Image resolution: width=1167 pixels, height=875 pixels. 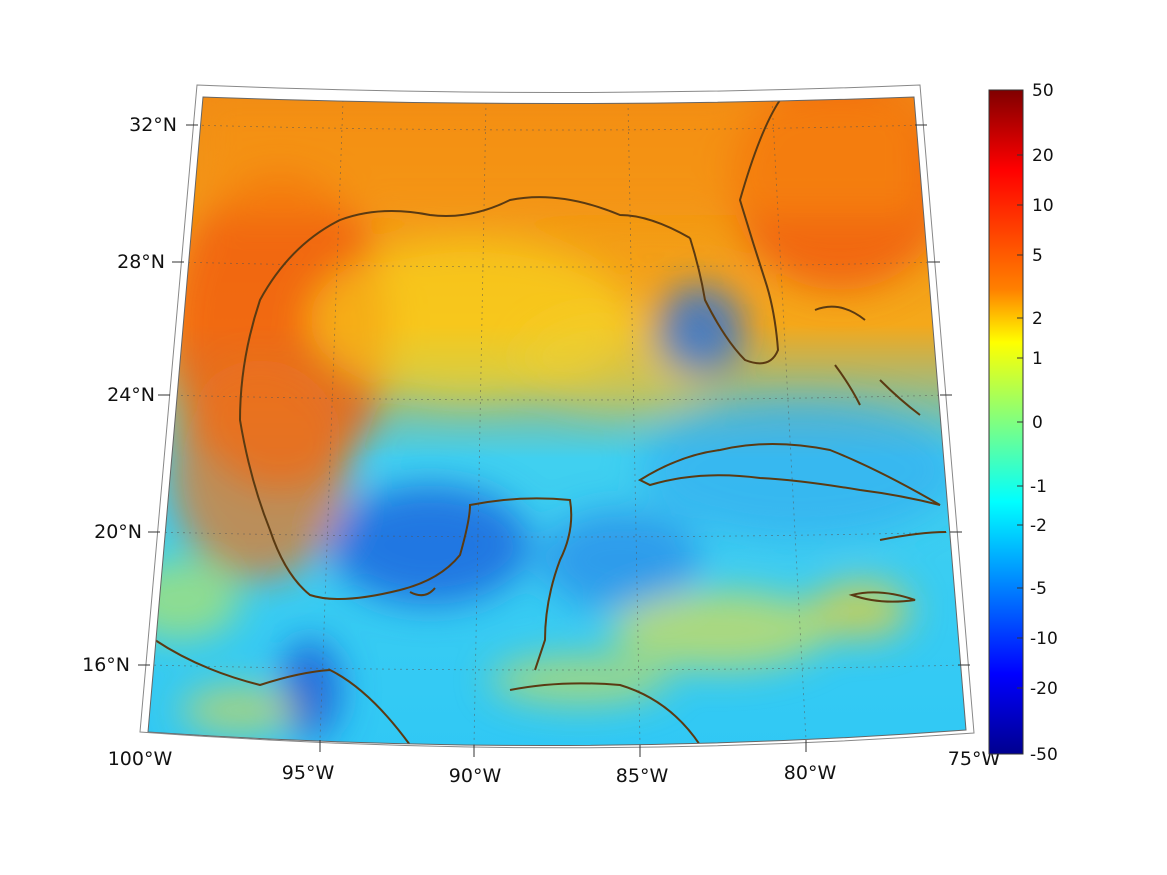 I want to click on lat-label-28: 28°N, so click(x=141, y=262).